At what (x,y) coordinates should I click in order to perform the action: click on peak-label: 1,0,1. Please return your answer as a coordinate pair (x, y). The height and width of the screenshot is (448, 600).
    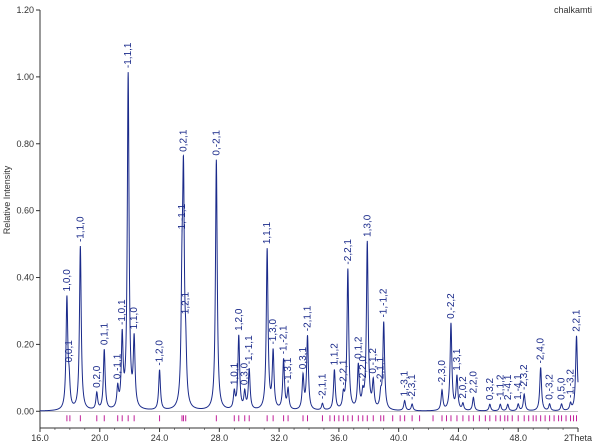
    Looking at the image, I should click on (234, 373).